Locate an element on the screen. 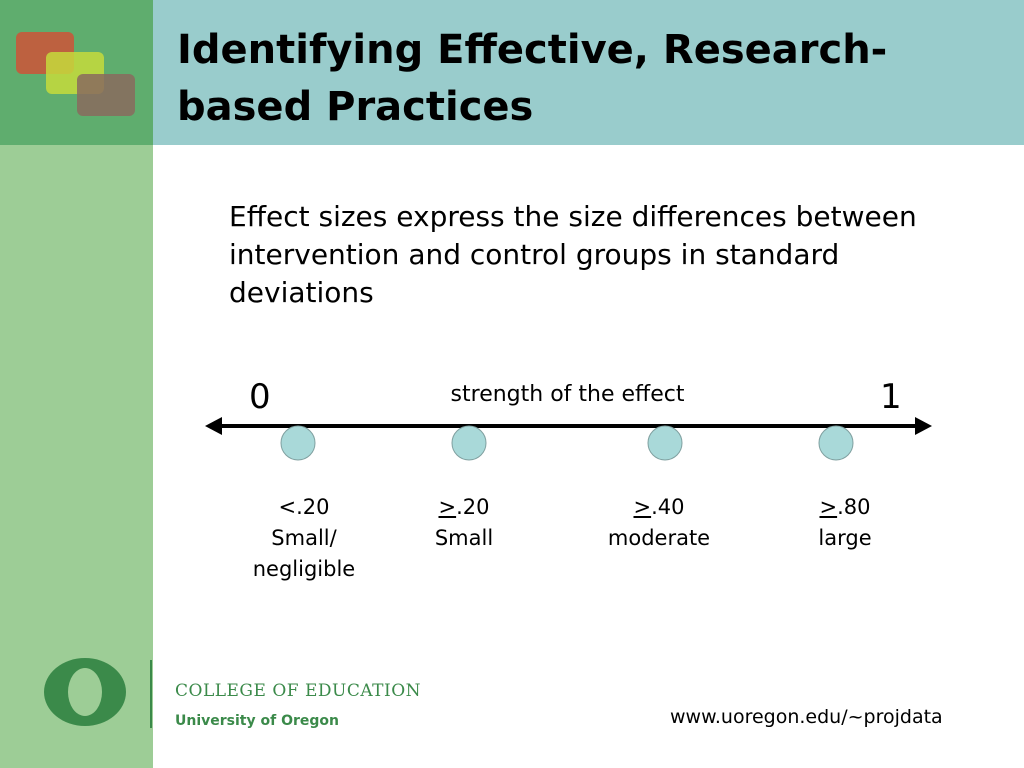 The image size is (1024, 768). scale-dot-moderate is located at coordinates (665, 443).